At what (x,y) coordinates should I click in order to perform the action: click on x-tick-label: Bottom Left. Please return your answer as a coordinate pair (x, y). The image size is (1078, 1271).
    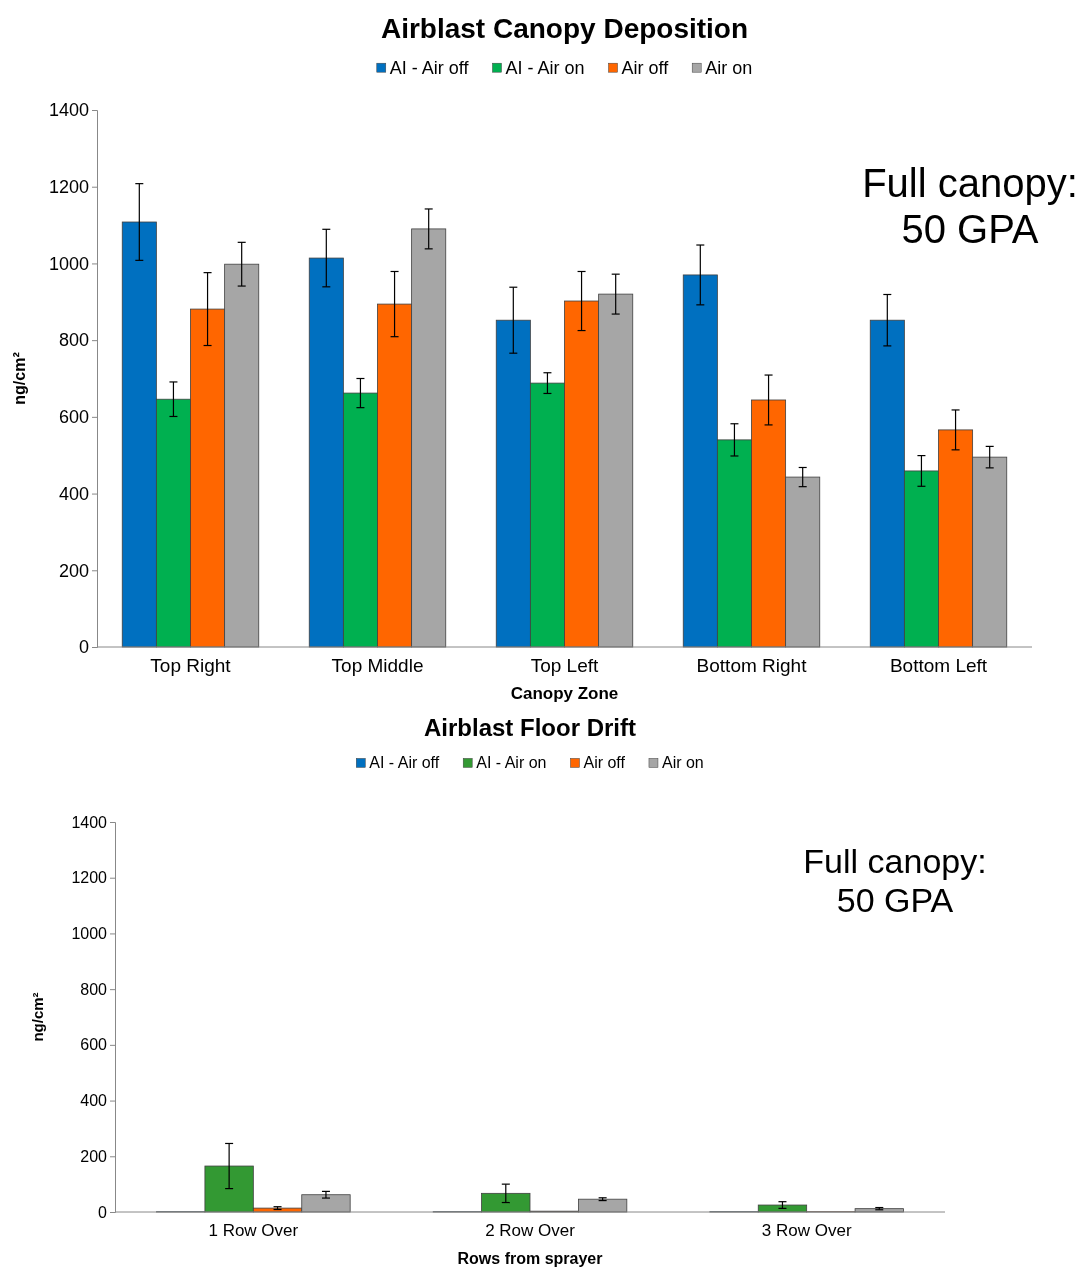
    Looking at the image, I should click on (938, 666).